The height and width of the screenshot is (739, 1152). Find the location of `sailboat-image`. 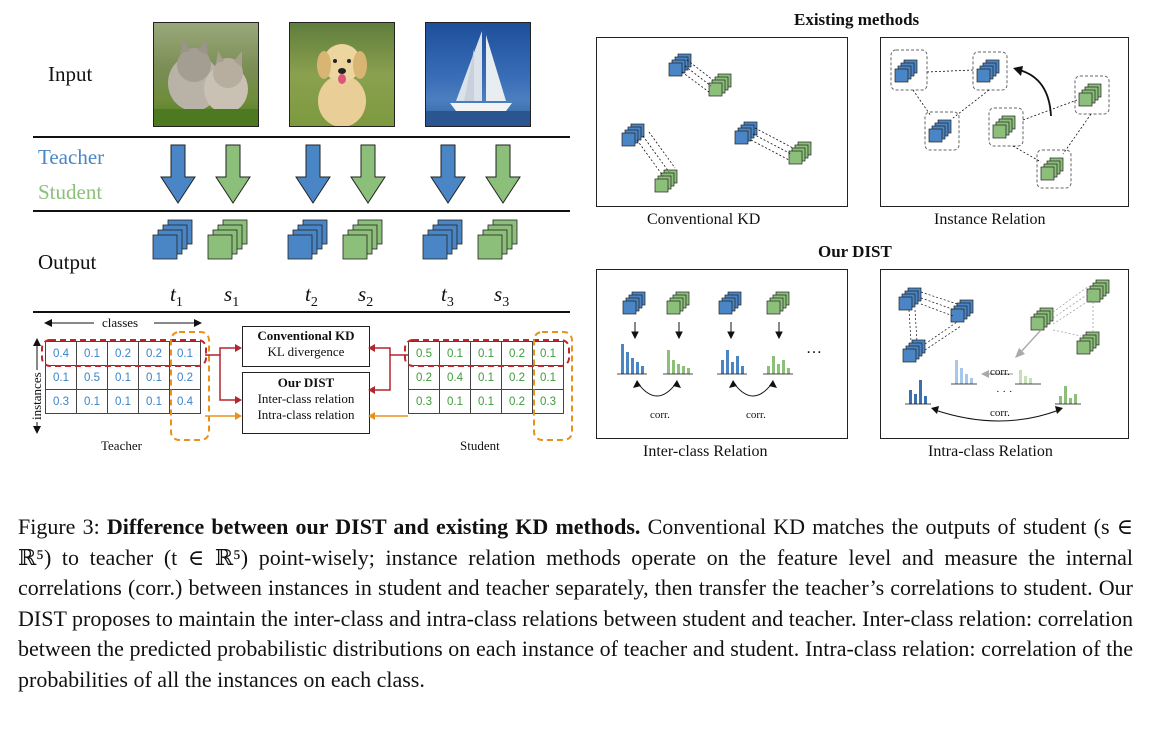

sailboat-image is located at coordinates (478, 74).